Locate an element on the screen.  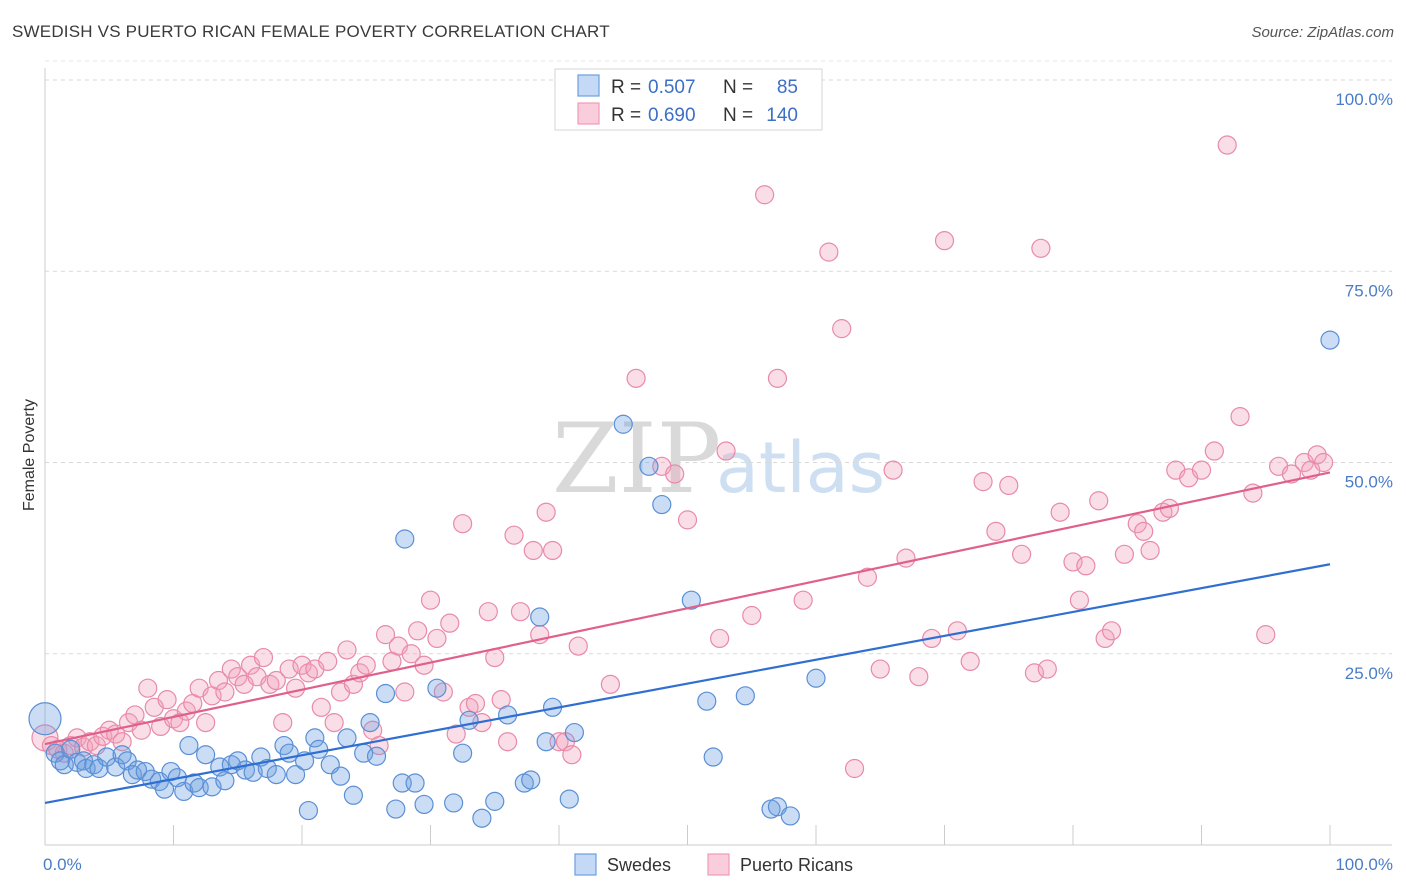
legend-n-value: 85 is located at coordinates (787, 87).